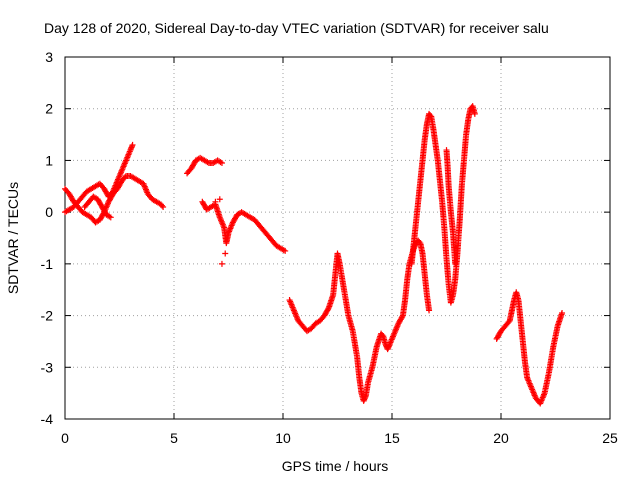  I want to click on series-sdtvar-track-c, so click(97, 207).